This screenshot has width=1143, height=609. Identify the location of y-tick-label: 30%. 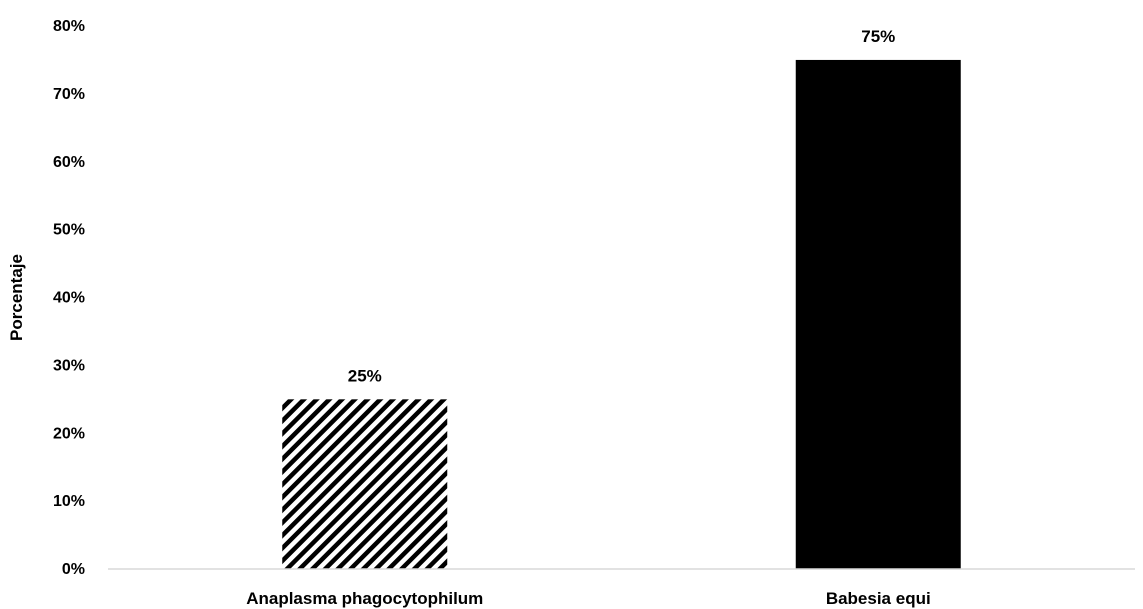
(69, 365).